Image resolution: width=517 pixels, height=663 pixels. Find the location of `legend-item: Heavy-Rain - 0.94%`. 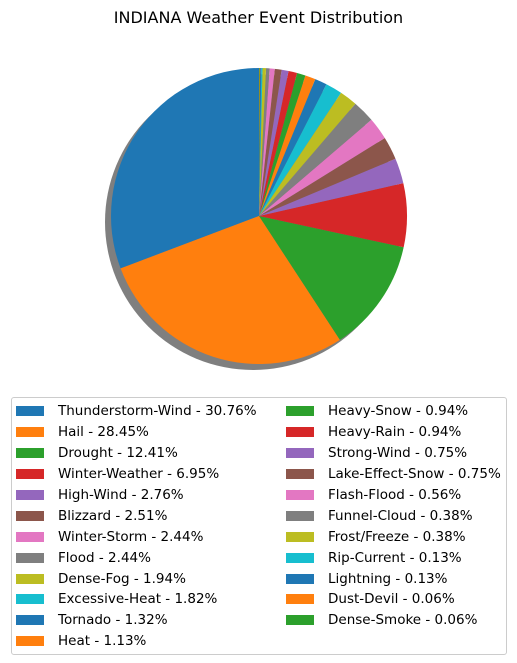

legend-item: Heavy-Rain - 0.94% is located at coordinates (393, 432).